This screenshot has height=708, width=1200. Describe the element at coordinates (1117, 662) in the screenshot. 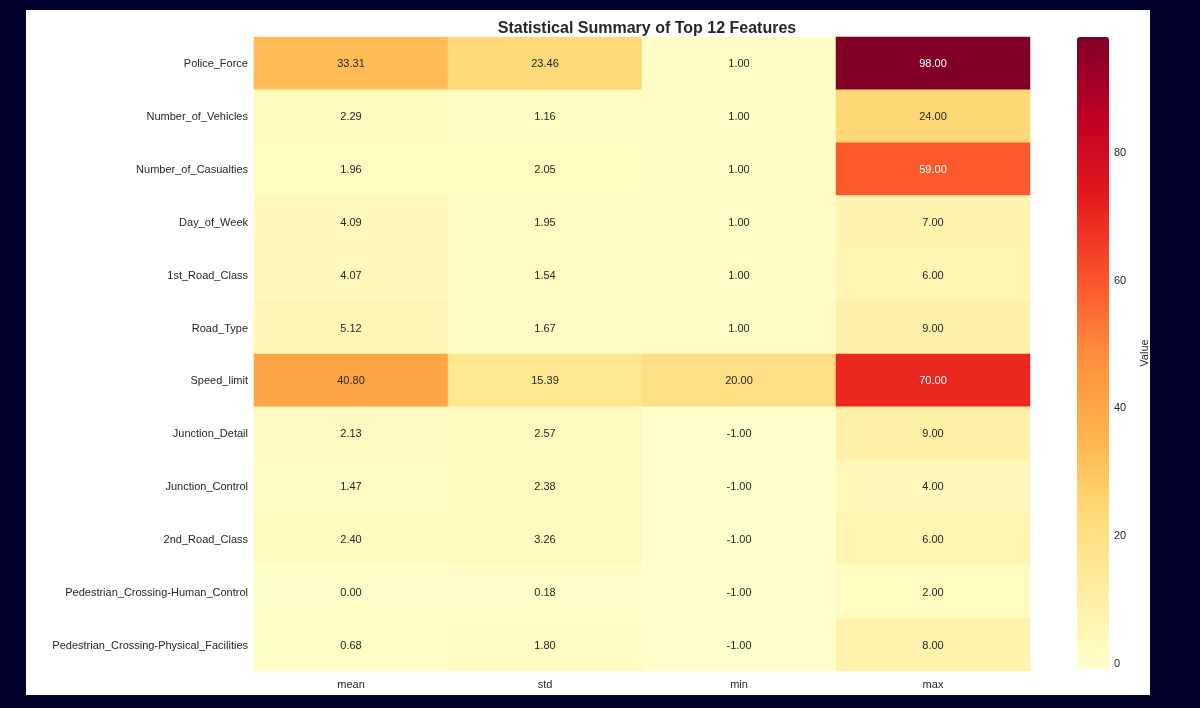

I see `color-bar-label: 0` at that location.